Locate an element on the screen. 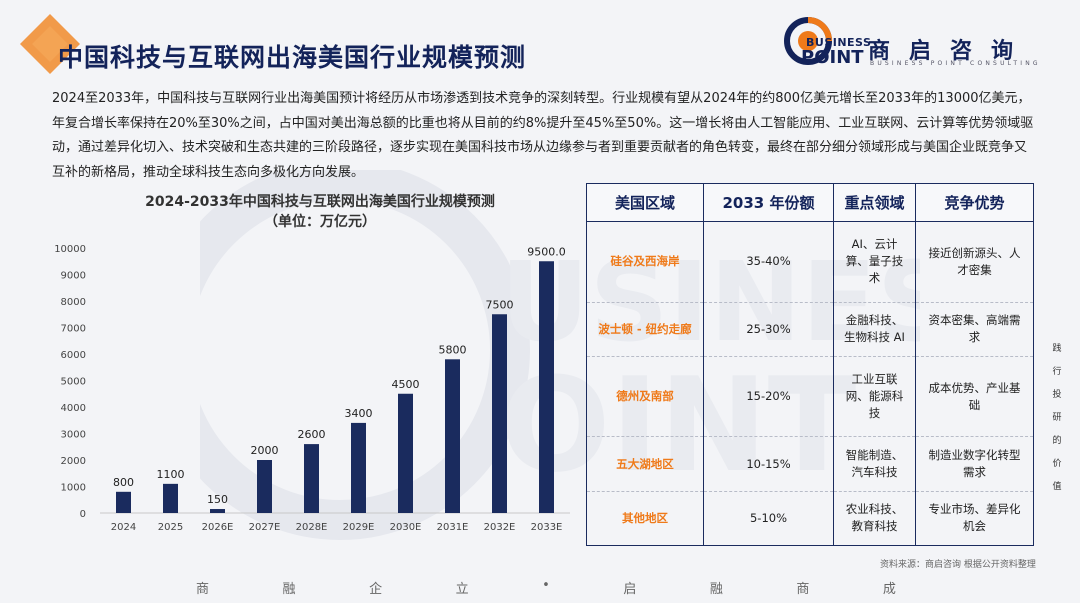 The image size is (1080, 603). y-tick-label: 1000 is located at coordinates (73, 488).